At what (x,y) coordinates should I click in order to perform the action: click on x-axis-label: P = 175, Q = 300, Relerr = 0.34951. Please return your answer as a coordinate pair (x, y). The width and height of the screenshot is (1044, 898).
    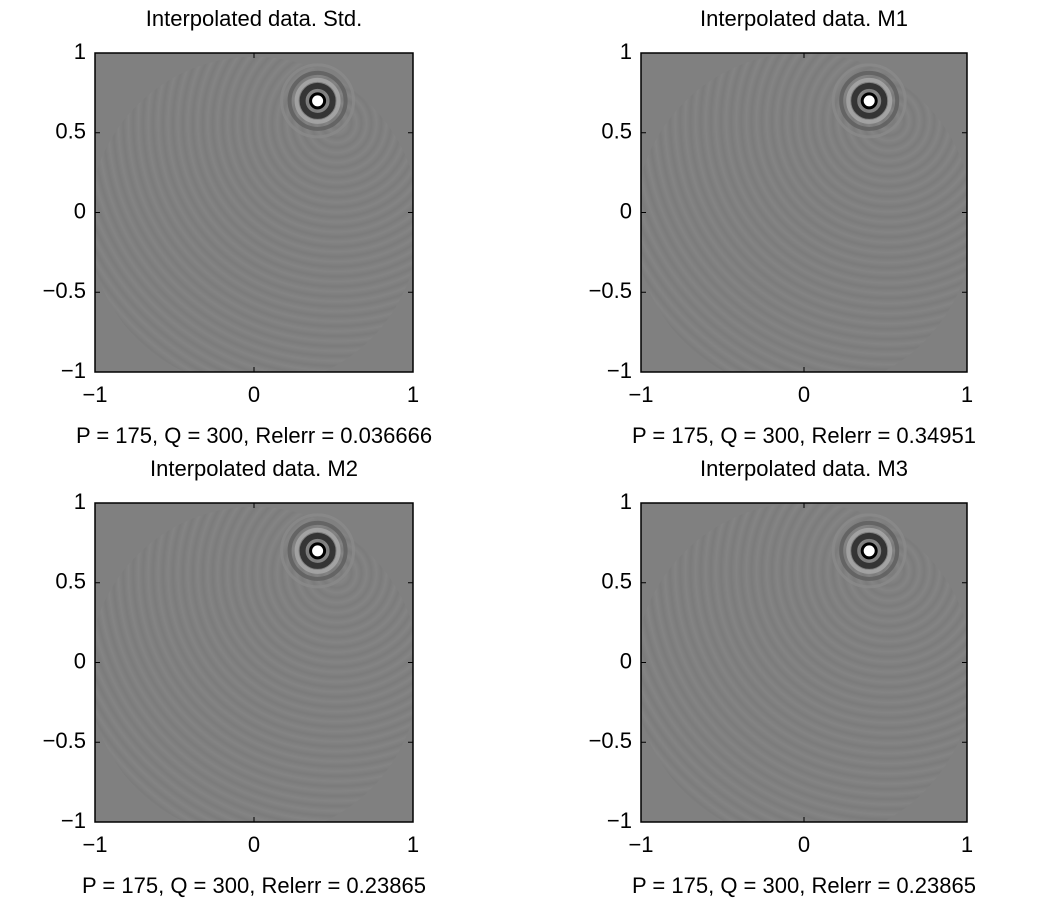
    Looking at the image, I should click on (804, 435).